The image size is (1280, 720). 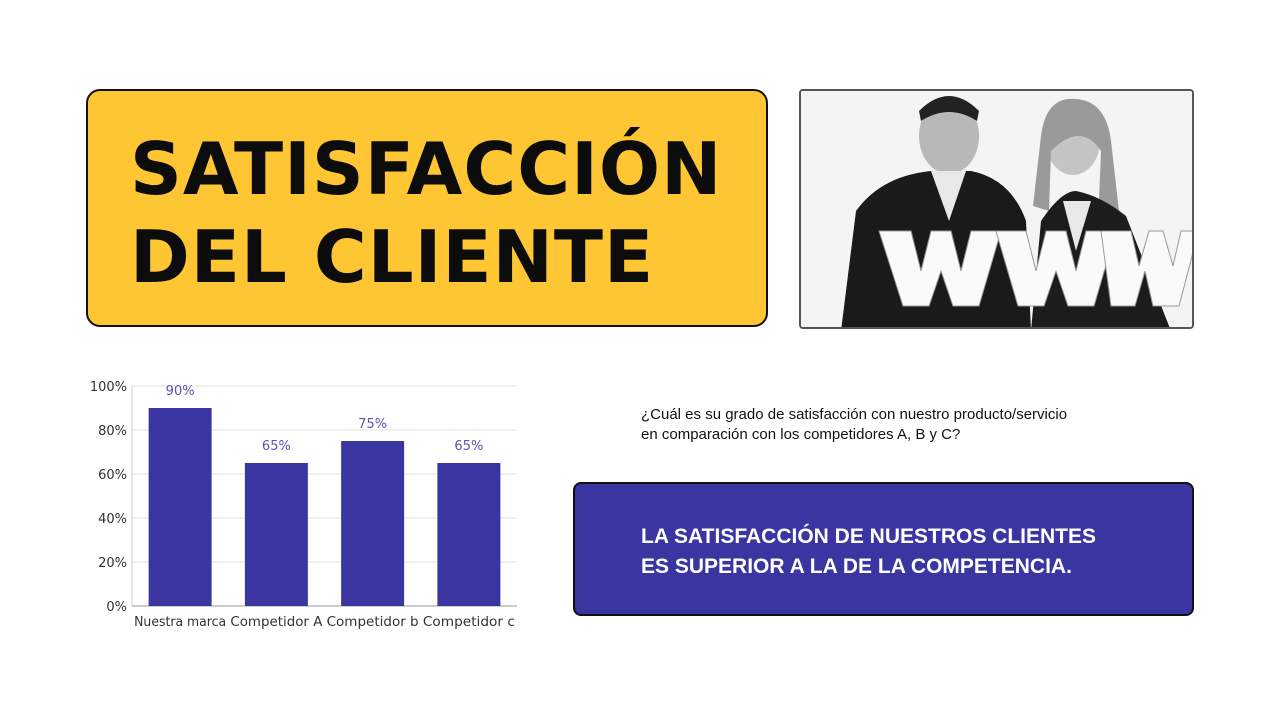 I want to click on x-tick-label: Competidor c, so click(x=469, y=622).